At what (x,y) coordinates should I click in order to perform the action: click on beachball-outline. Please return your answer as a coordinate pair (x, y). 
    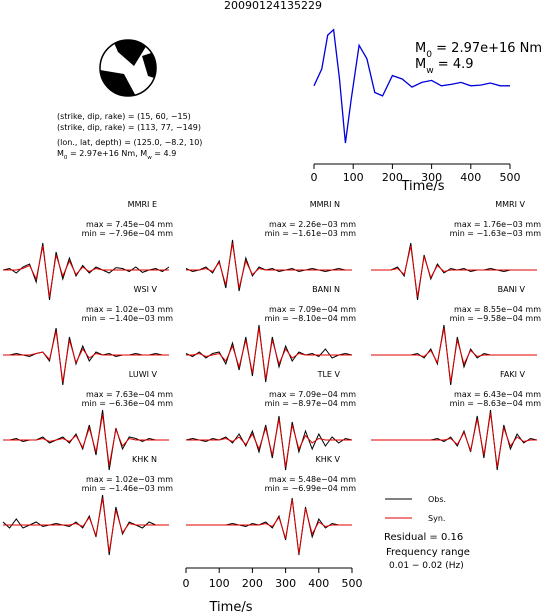
    Looking at the image, I should click on (128, 68).